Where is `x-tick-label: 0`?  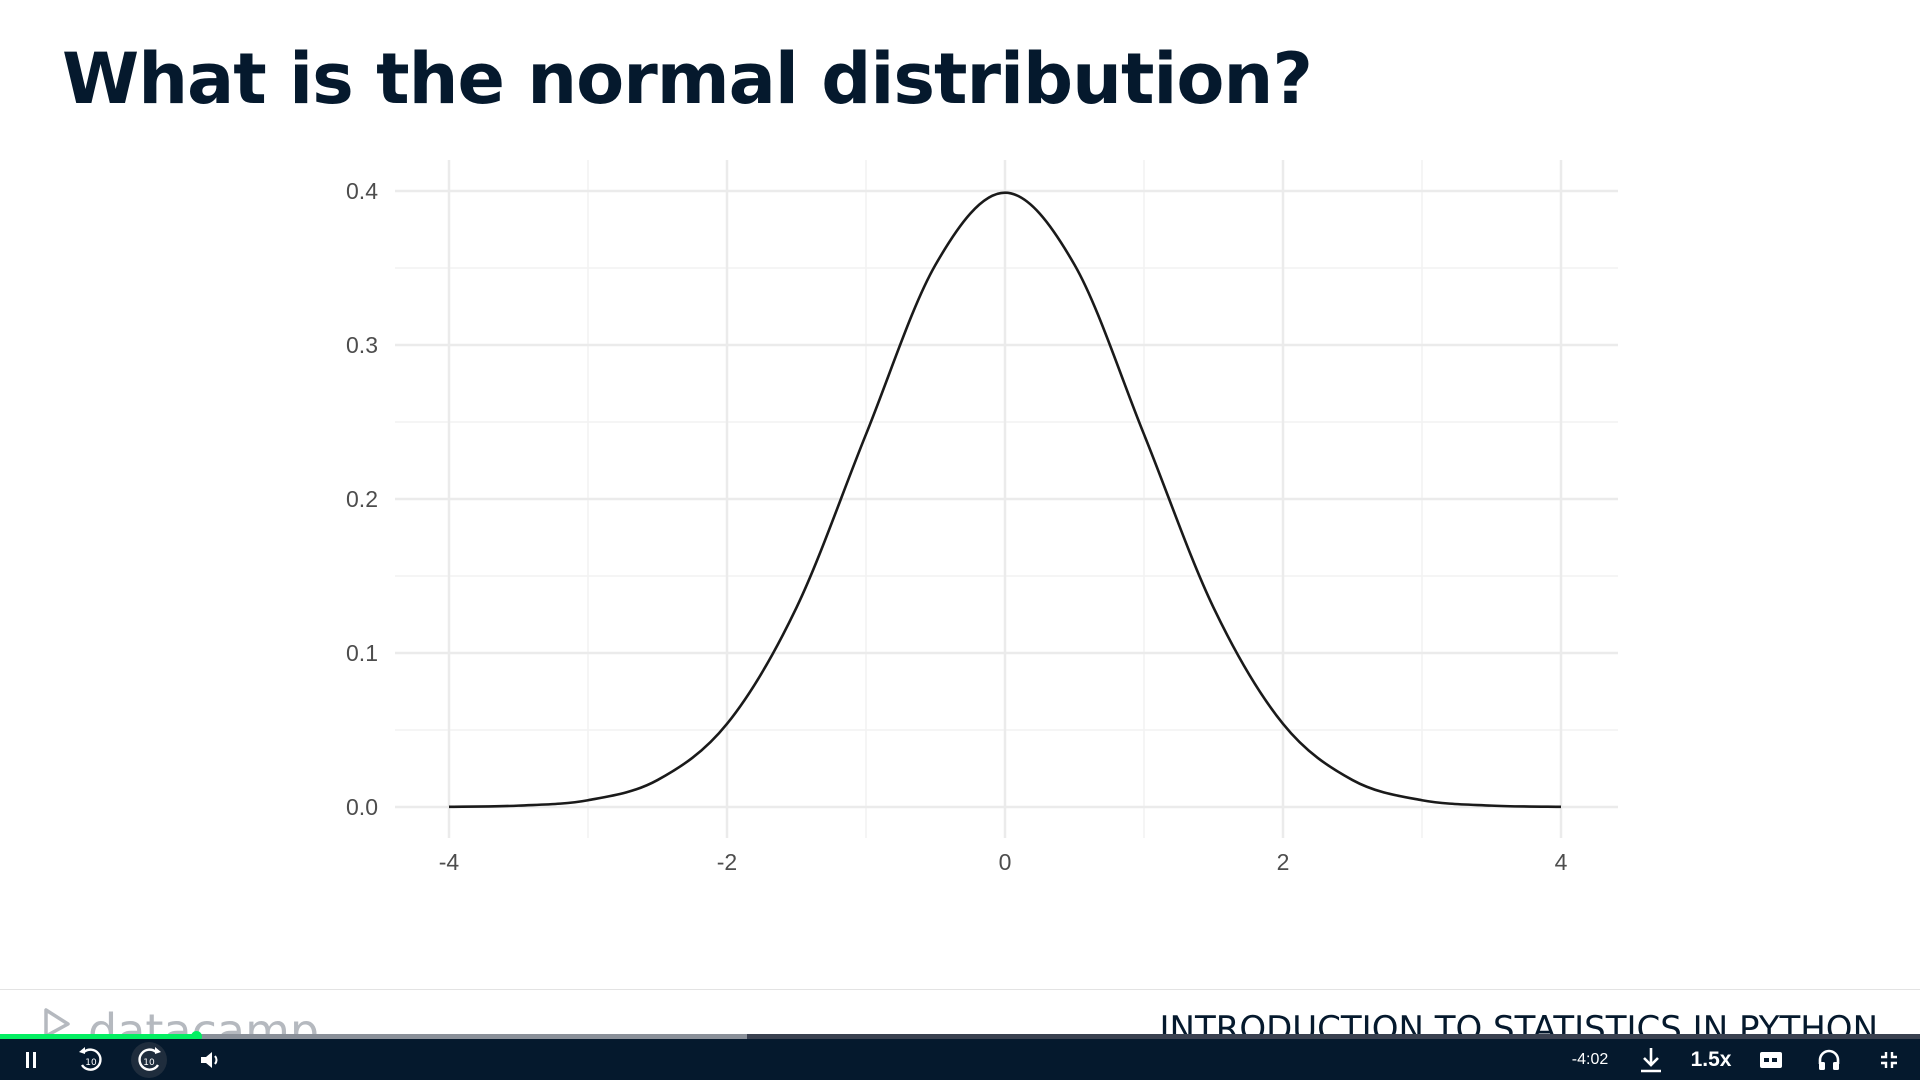
x-tick-label: 0 is located at coordinates (1005, 862).